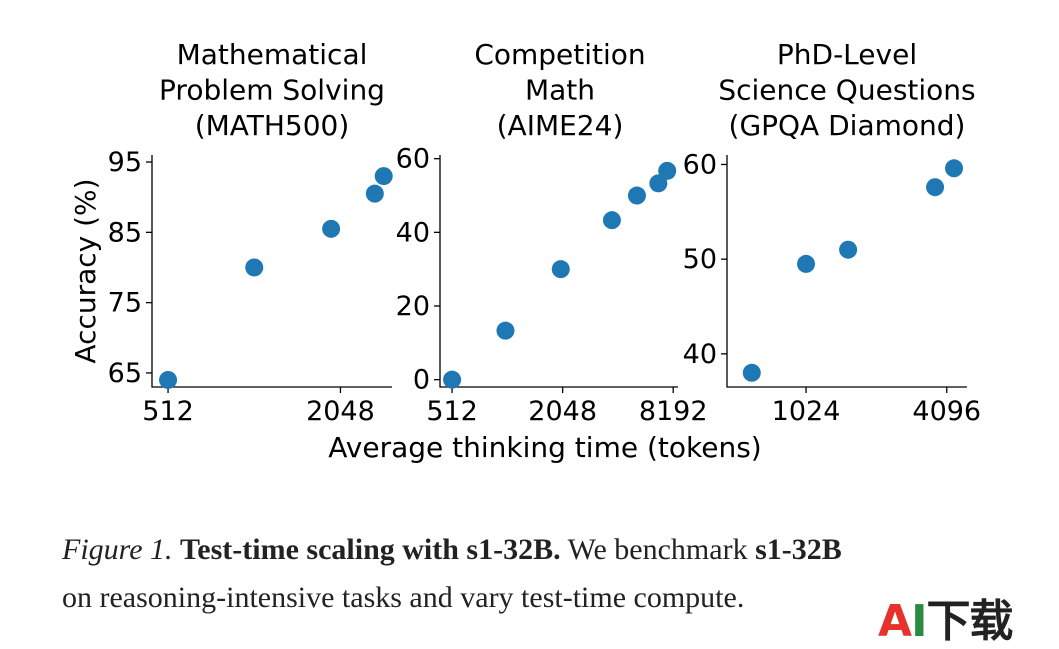  I want to click on y-axis-label: Accuracy (%), so click(85, 270).